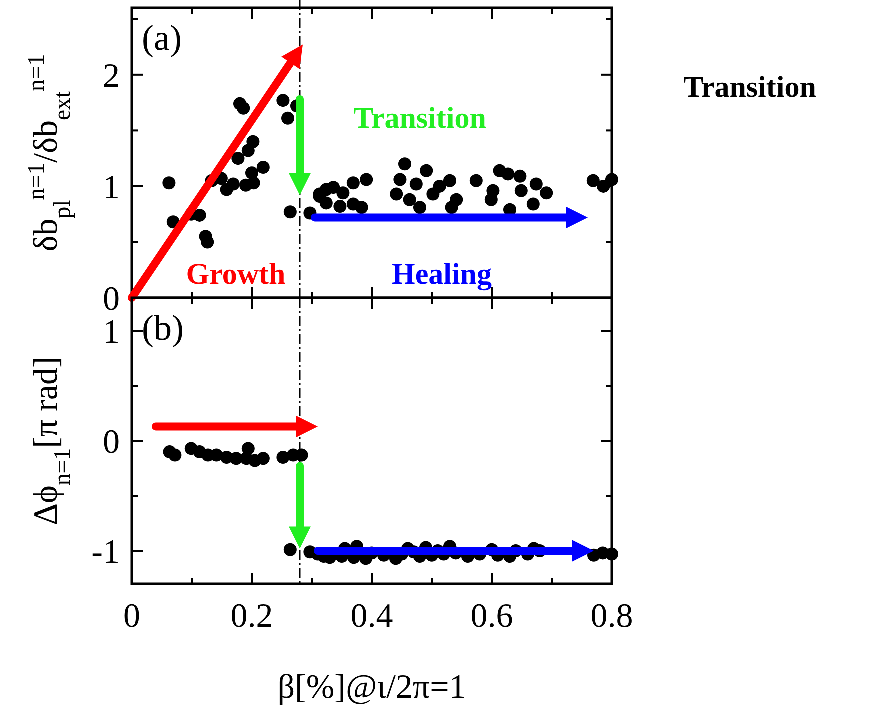 Image resolution: width=877 pixels, height=711 pixels. What do you see at coordinates (106, 552) in the screenshot?
I see `y-tick-label: -1` at bounding box center [106, 552].